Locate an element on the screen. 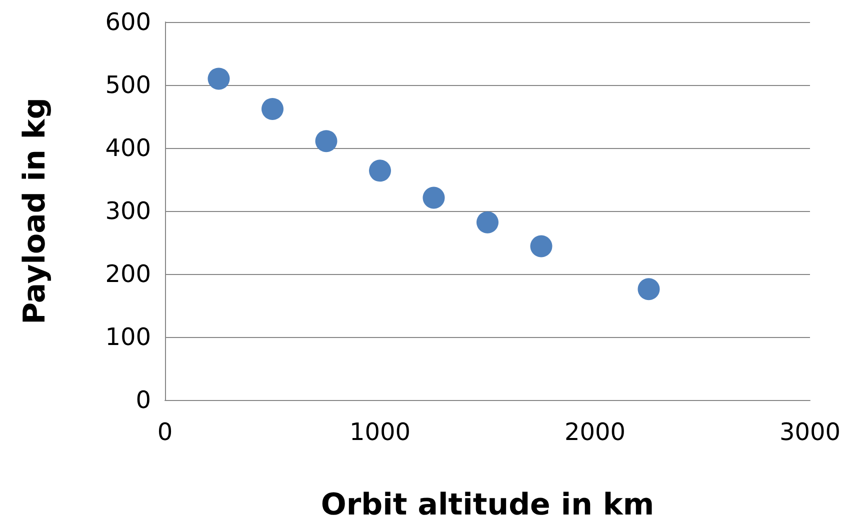 Image resolution: width=849 pixels, height=525 pixels. y-tick-label: 600 is located at coordinates (128, 22).